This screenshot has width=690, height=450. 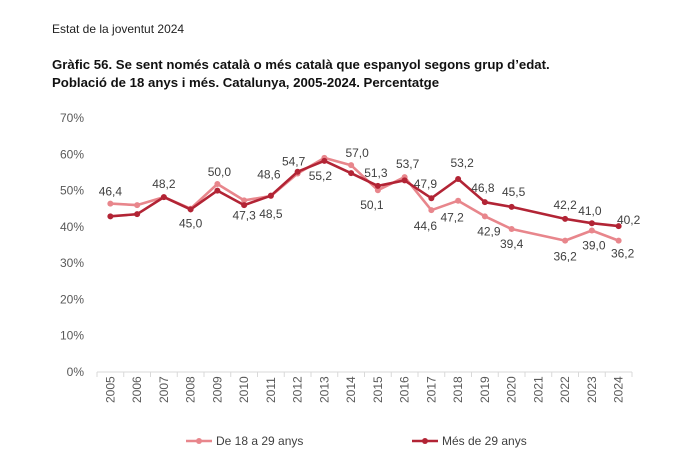 What do you see at coordinates (164, 389) in the screenshot?
I see `x-tick-label: 2007` at bounding box center [164, 389].